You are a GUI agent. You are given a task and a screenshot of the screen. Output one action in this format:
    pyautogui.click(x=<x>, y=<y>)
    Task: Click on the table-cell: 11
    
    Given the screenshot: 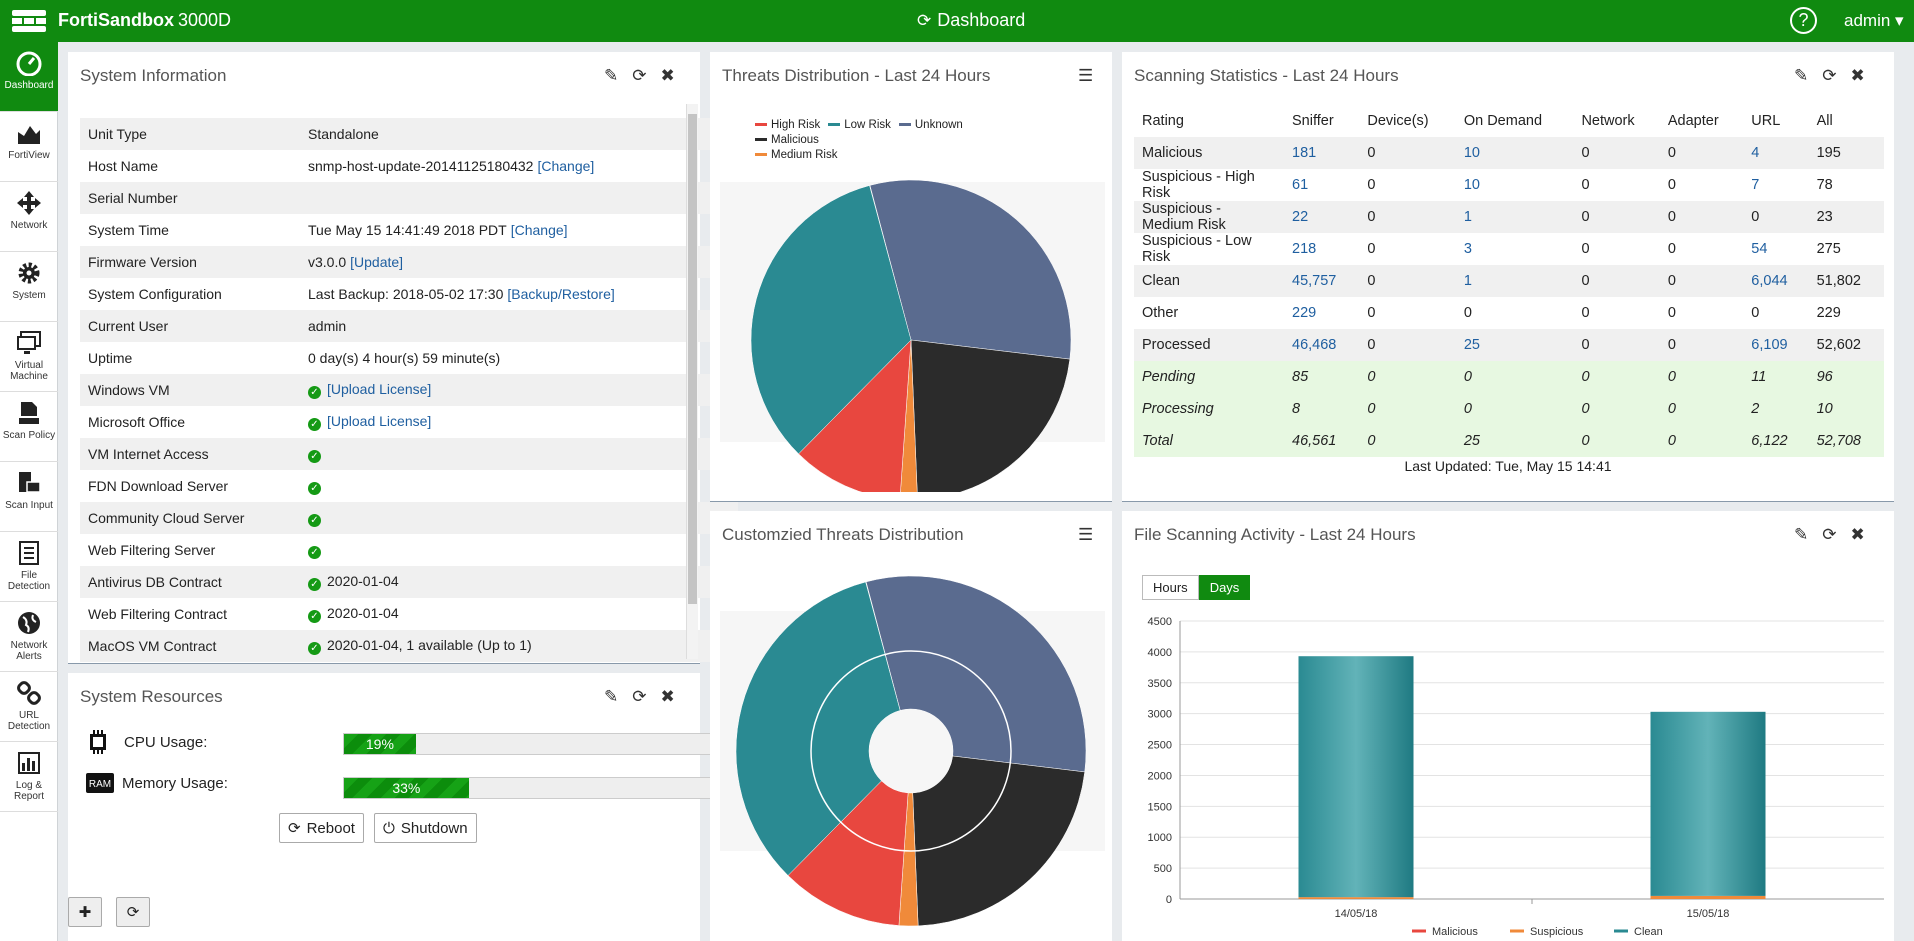 What is the action you would take?
    pyautogui.click(x=1776, y=377)
    